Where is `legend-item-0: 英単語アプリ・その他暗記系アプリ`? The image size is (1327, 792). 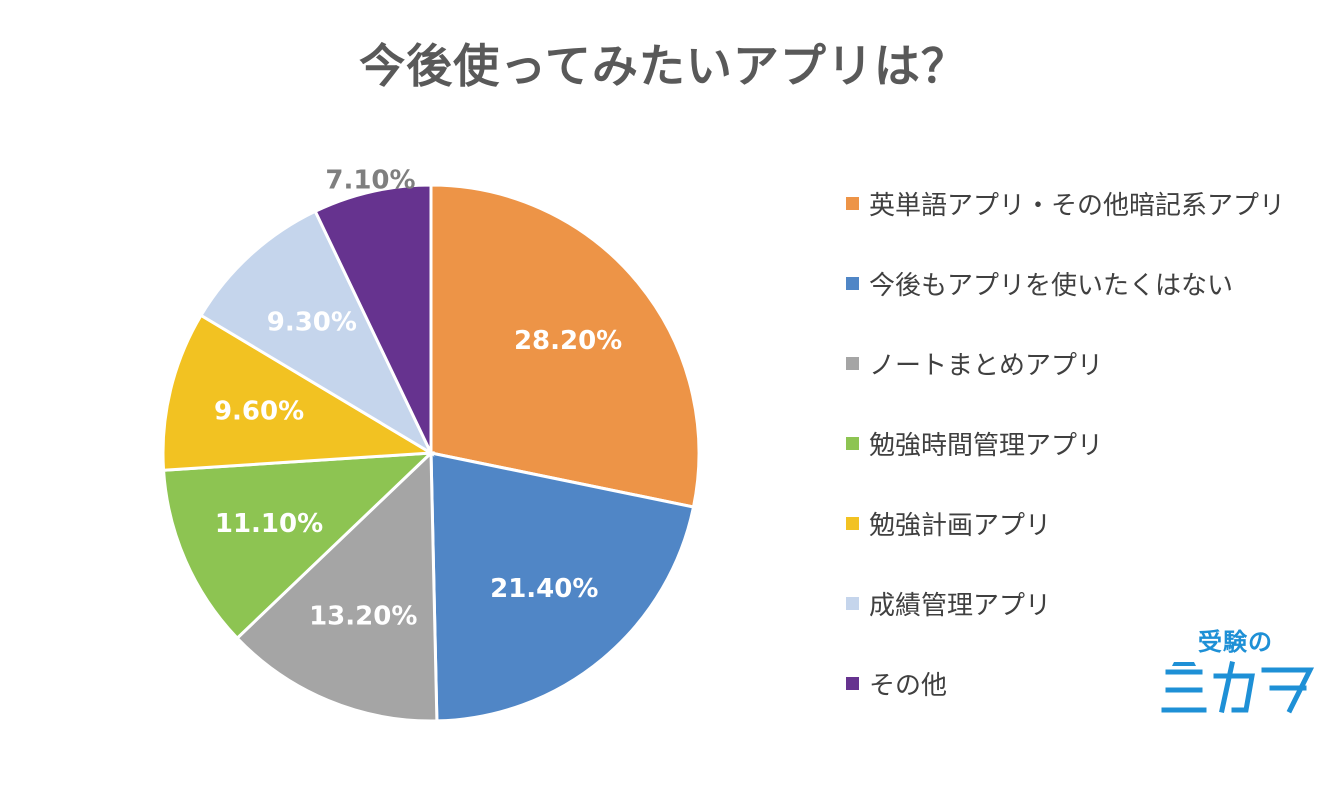
legend-item-0: 英単語アプリ・その他暗記系アプリ is located at coordinates (1065, 203).